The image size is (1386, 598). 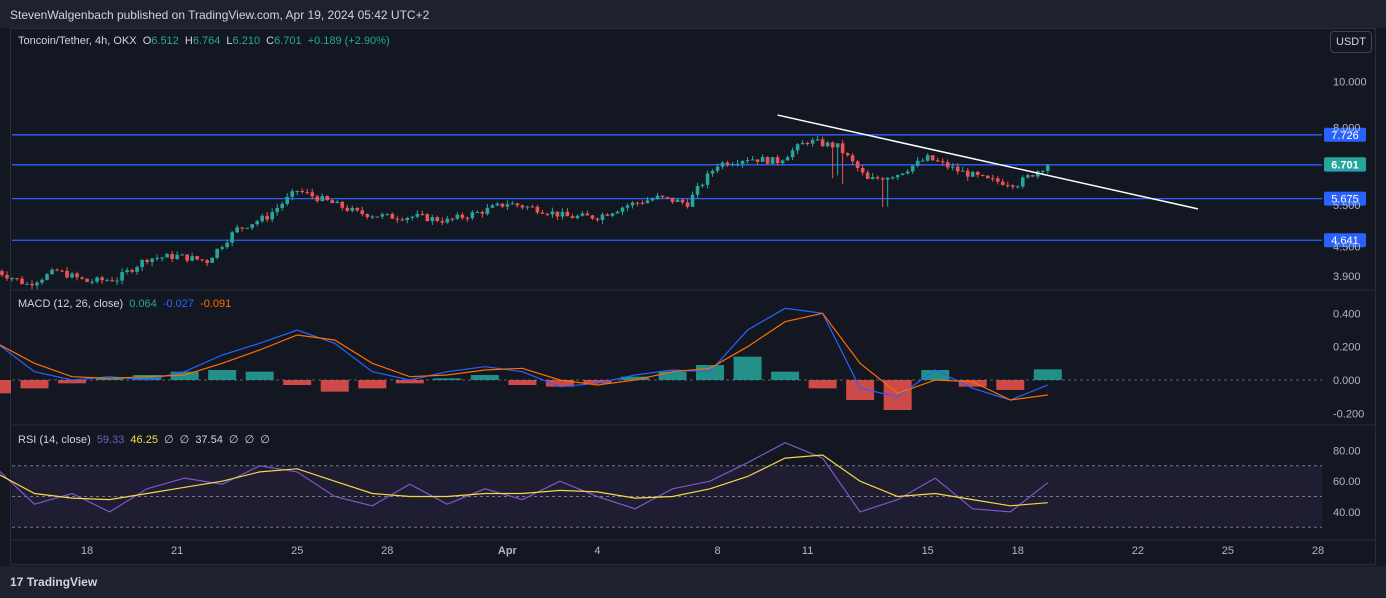 What do you see at coordinates (17, 582) in the screenshot?
I see `logo-mark-icon: 17` at bounding box center [17, 582].